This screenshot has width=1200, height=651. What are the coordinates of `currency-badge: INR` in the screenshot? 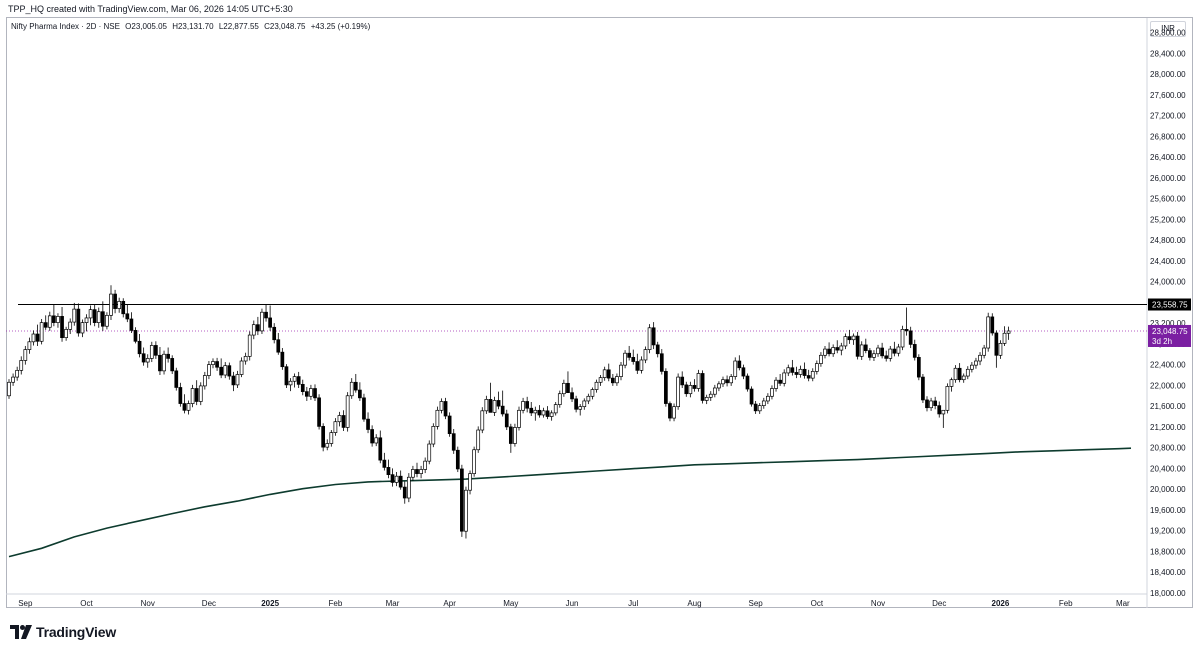 It's located at (1168, 29).